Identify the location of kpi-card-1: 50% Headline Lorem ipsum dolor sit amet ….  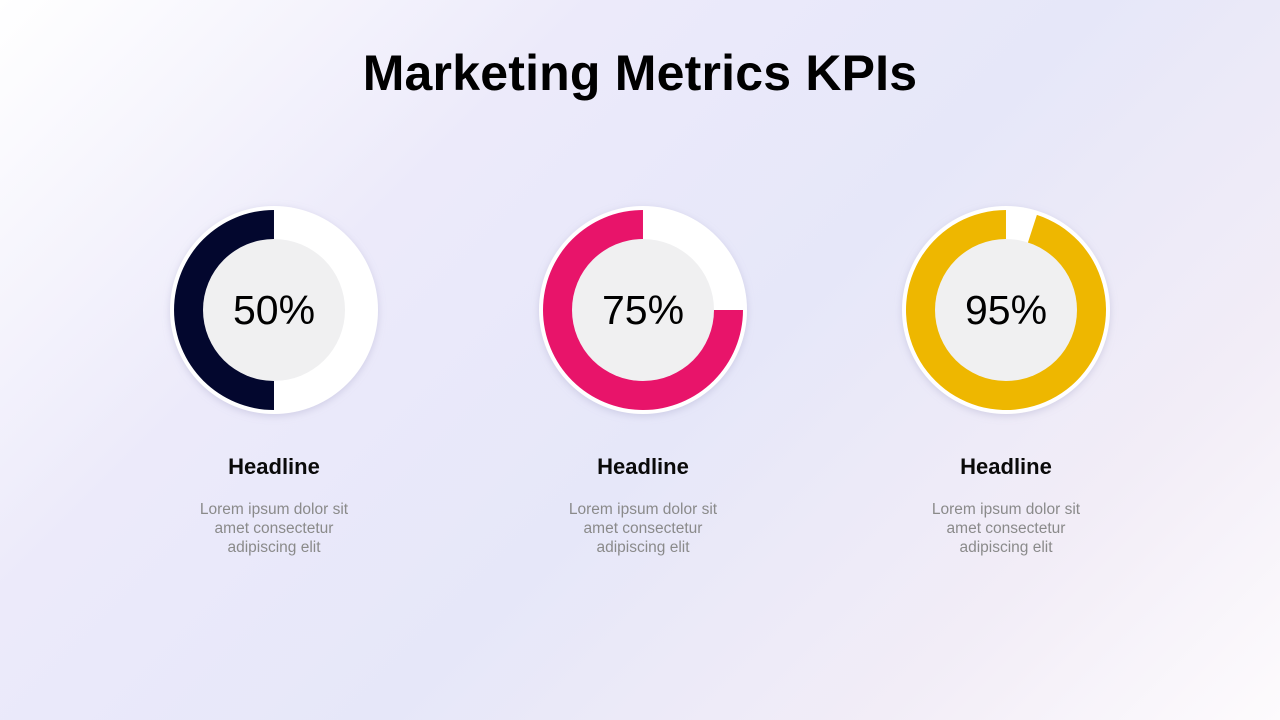
(274, 380).